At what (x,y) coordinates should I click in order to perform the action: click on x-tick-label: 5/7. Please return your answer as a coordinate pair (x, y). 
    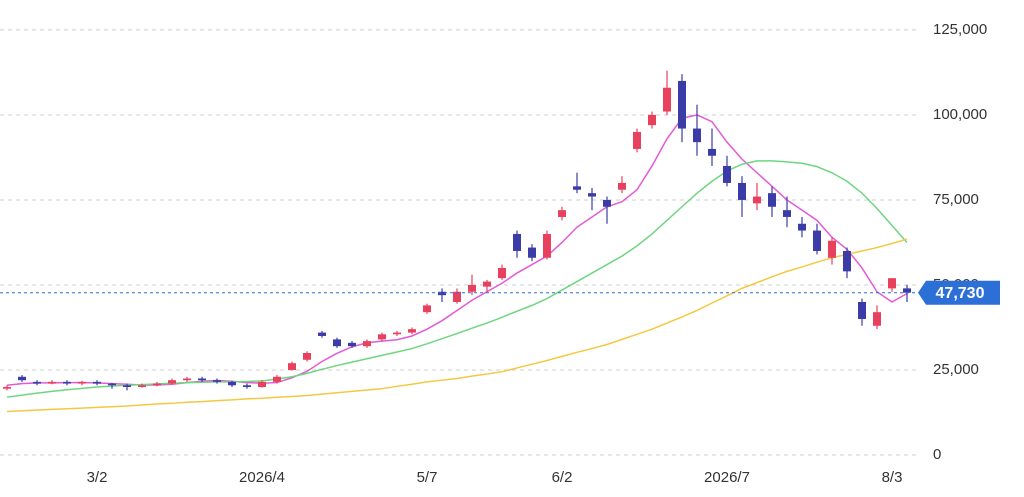
    Looking at the image, I should click on (427, 477).